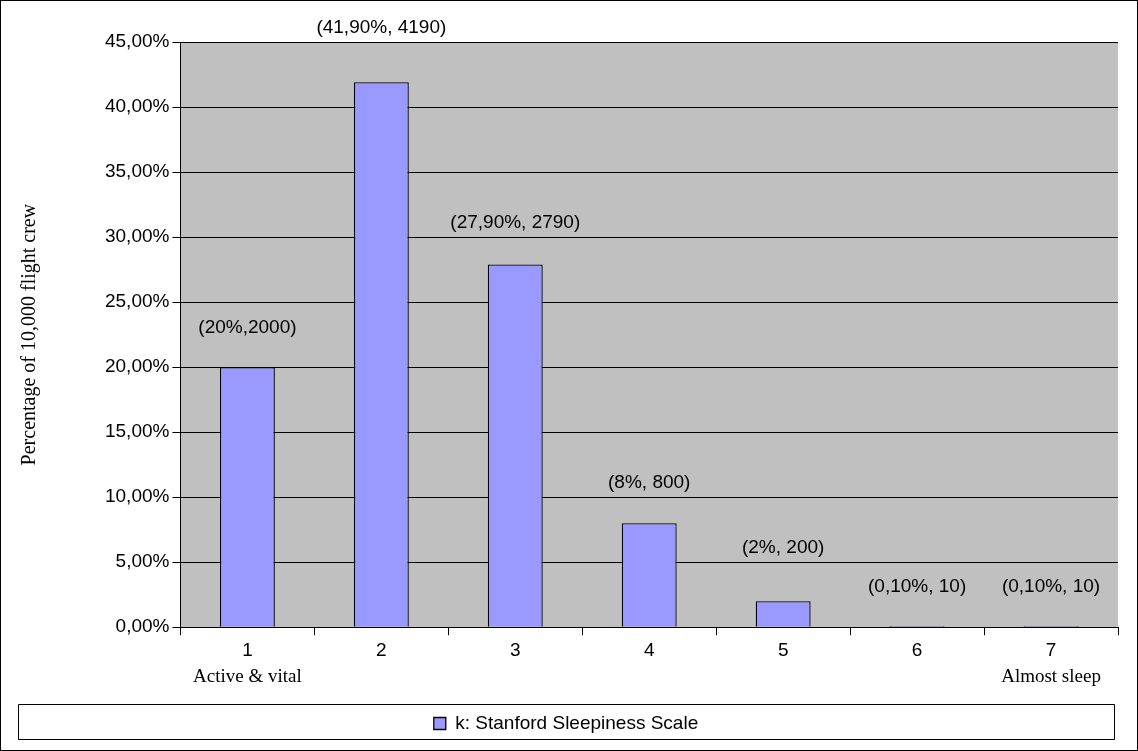 This screenshot has width=1138, height=751. What do you see at coordinates (29, 334) in the screenshot?
I see `y-axis-title: Percentage of 10,000 flight crew` at bounding box center [29, 334].